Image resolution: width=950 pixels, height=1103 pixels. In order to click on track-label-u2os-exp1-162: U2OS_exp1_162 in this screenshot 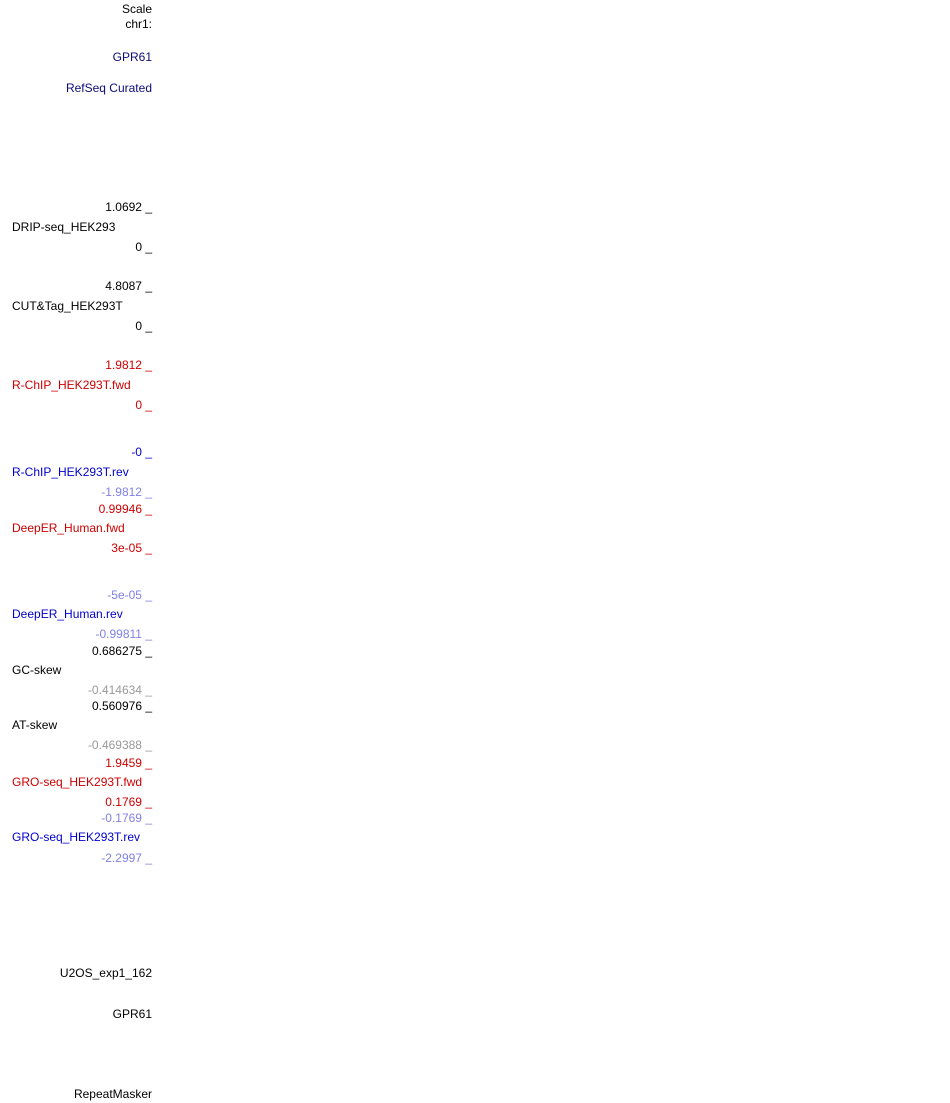, I will do `click(105, 973)`.